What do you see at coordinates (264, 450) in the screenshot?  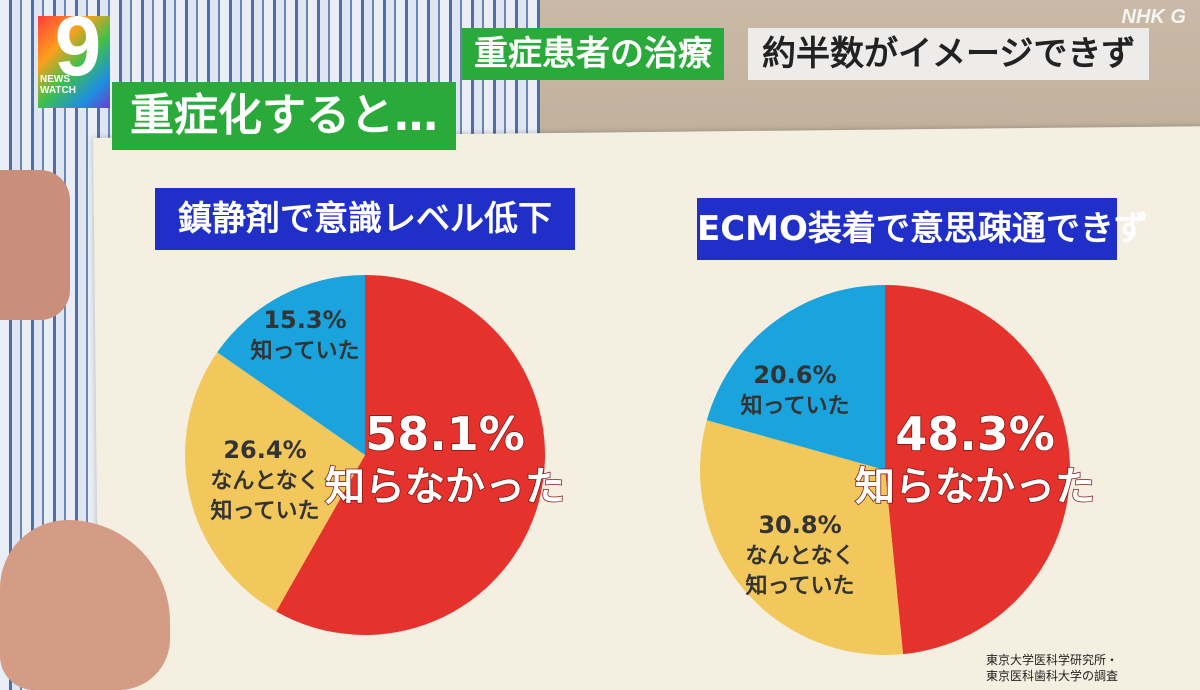 I see `slice-value-label: 26.4%` at bounding box center [264, 450].